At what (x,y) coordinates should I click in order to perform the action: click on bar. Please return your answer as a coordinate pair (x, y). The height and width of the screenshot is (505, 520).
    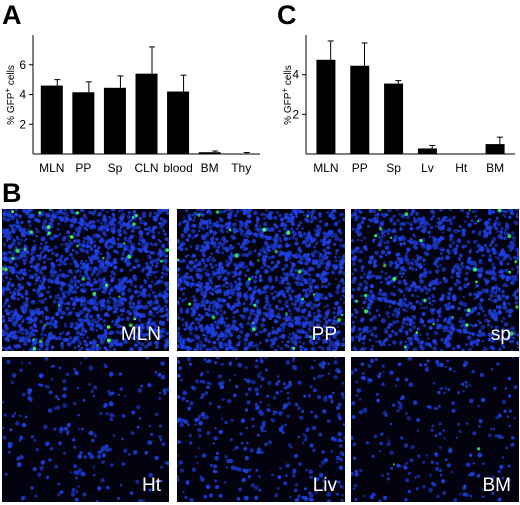
    Looking at the image, I should click on (178, 122).